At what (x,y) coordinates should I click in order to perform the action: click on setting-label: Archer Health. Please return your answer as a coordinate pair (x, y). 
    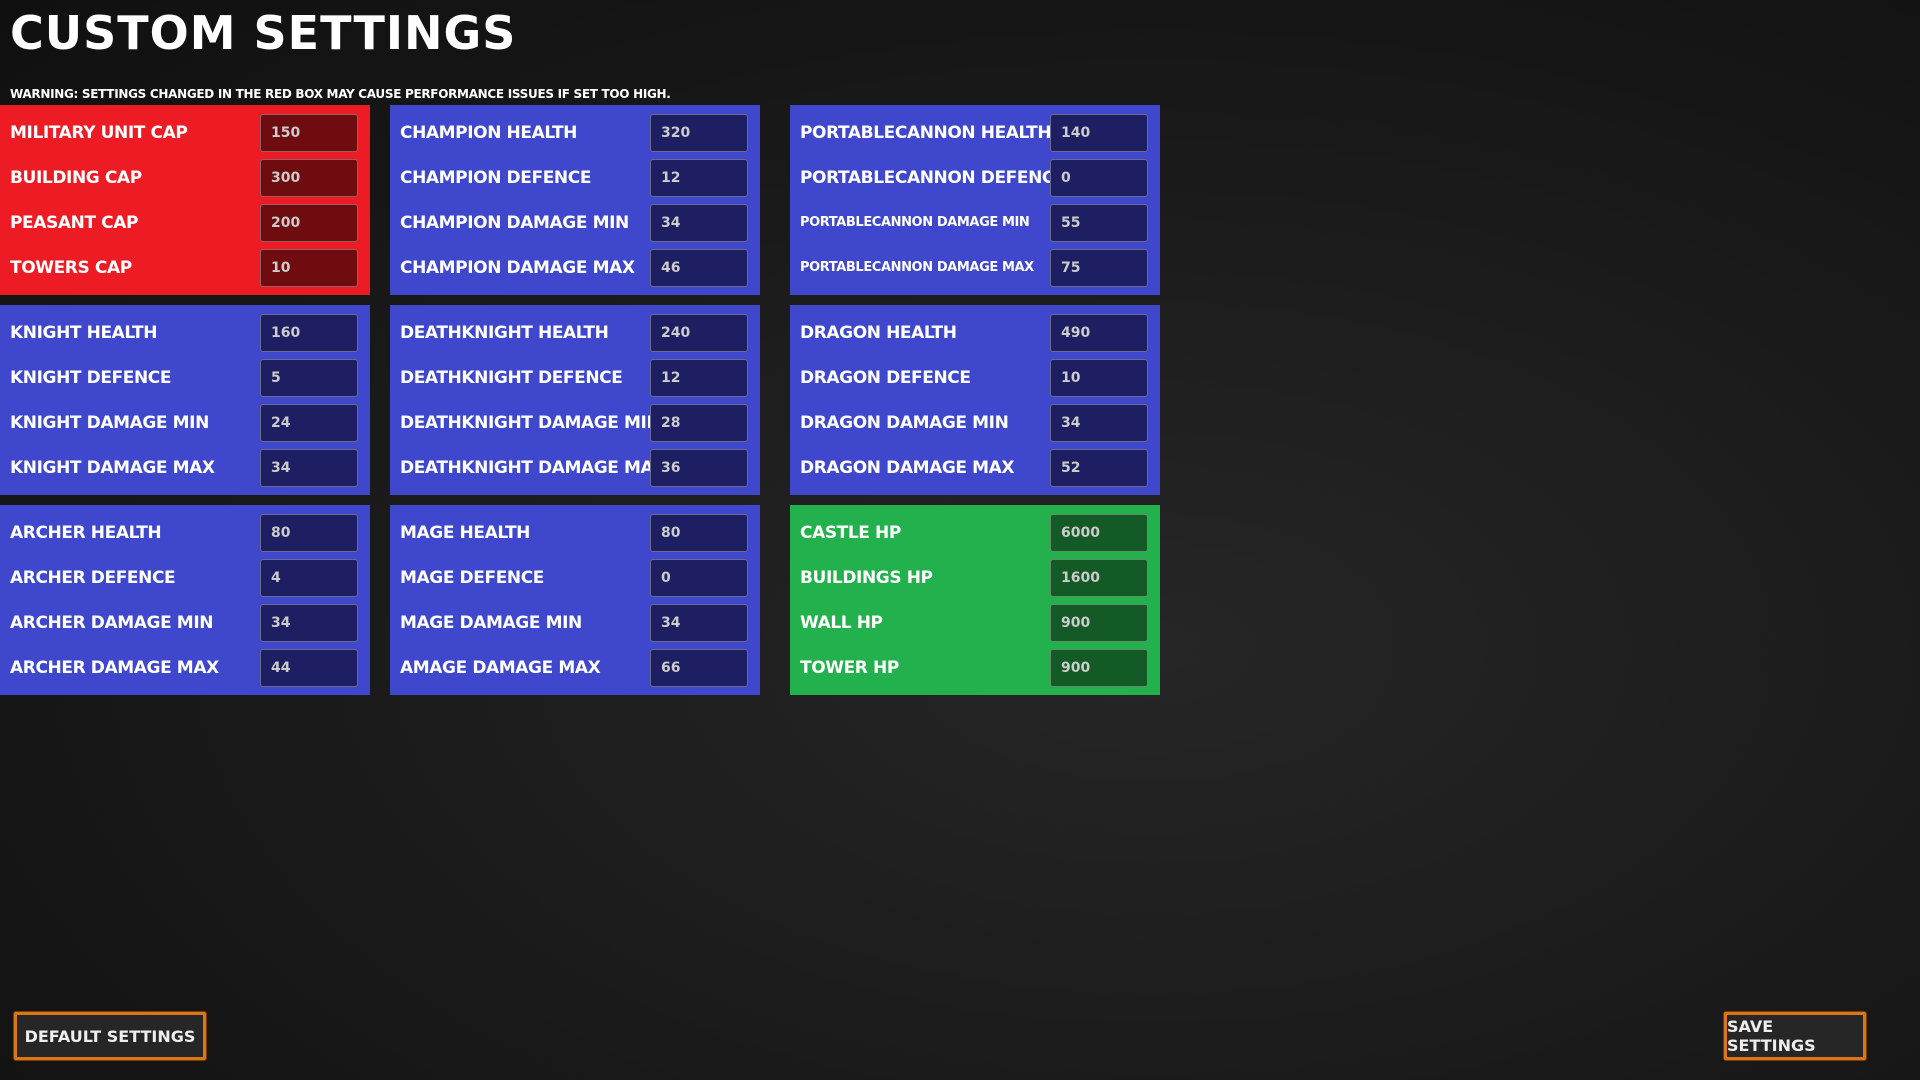
    Looking at the image, I should click on (86, 533).